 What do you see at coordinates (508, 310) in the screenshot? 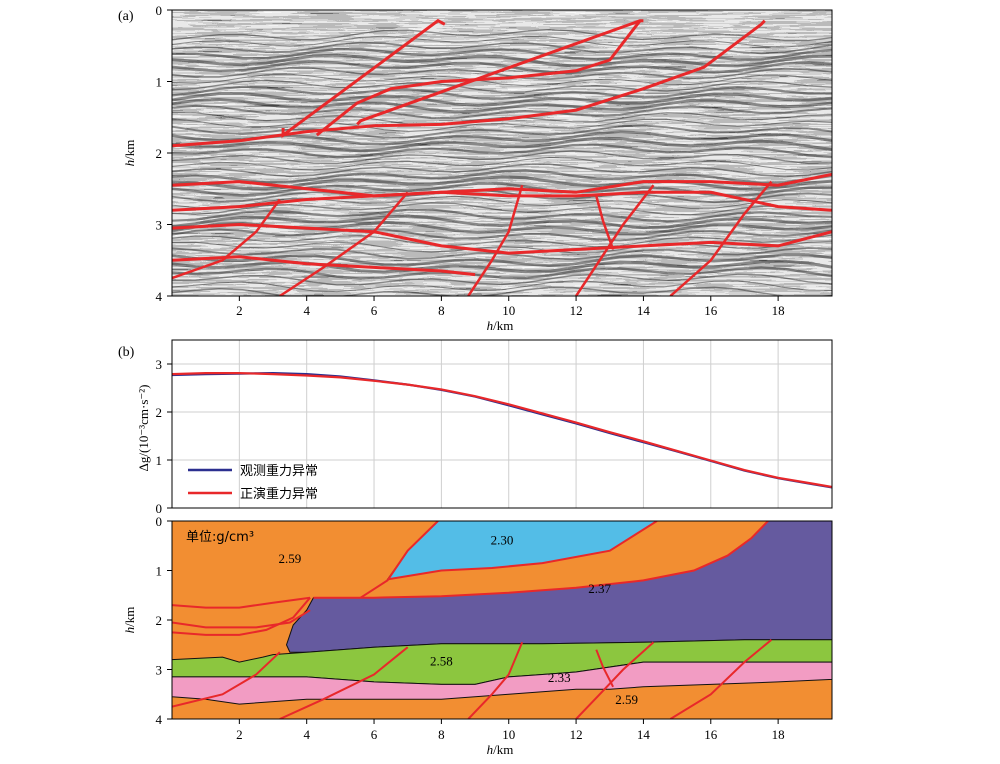
I see `x-tick-label: 10` at bounding box center [508, 310].